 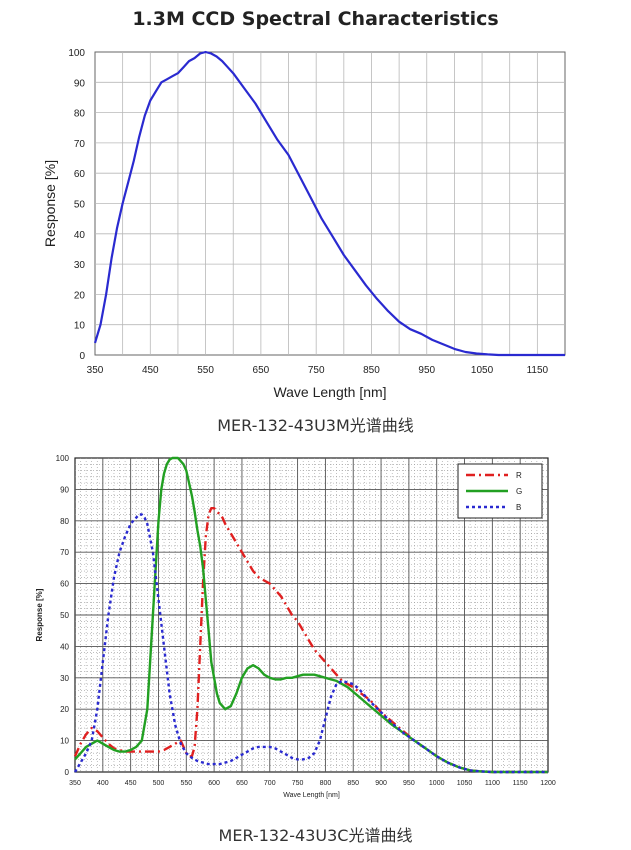 What do you see at coordinates (315, 835) in the screenshot?
I see `bottom-chart-caption: MER-132-43U3C光谱曲线` at bounding box center [315, 835].